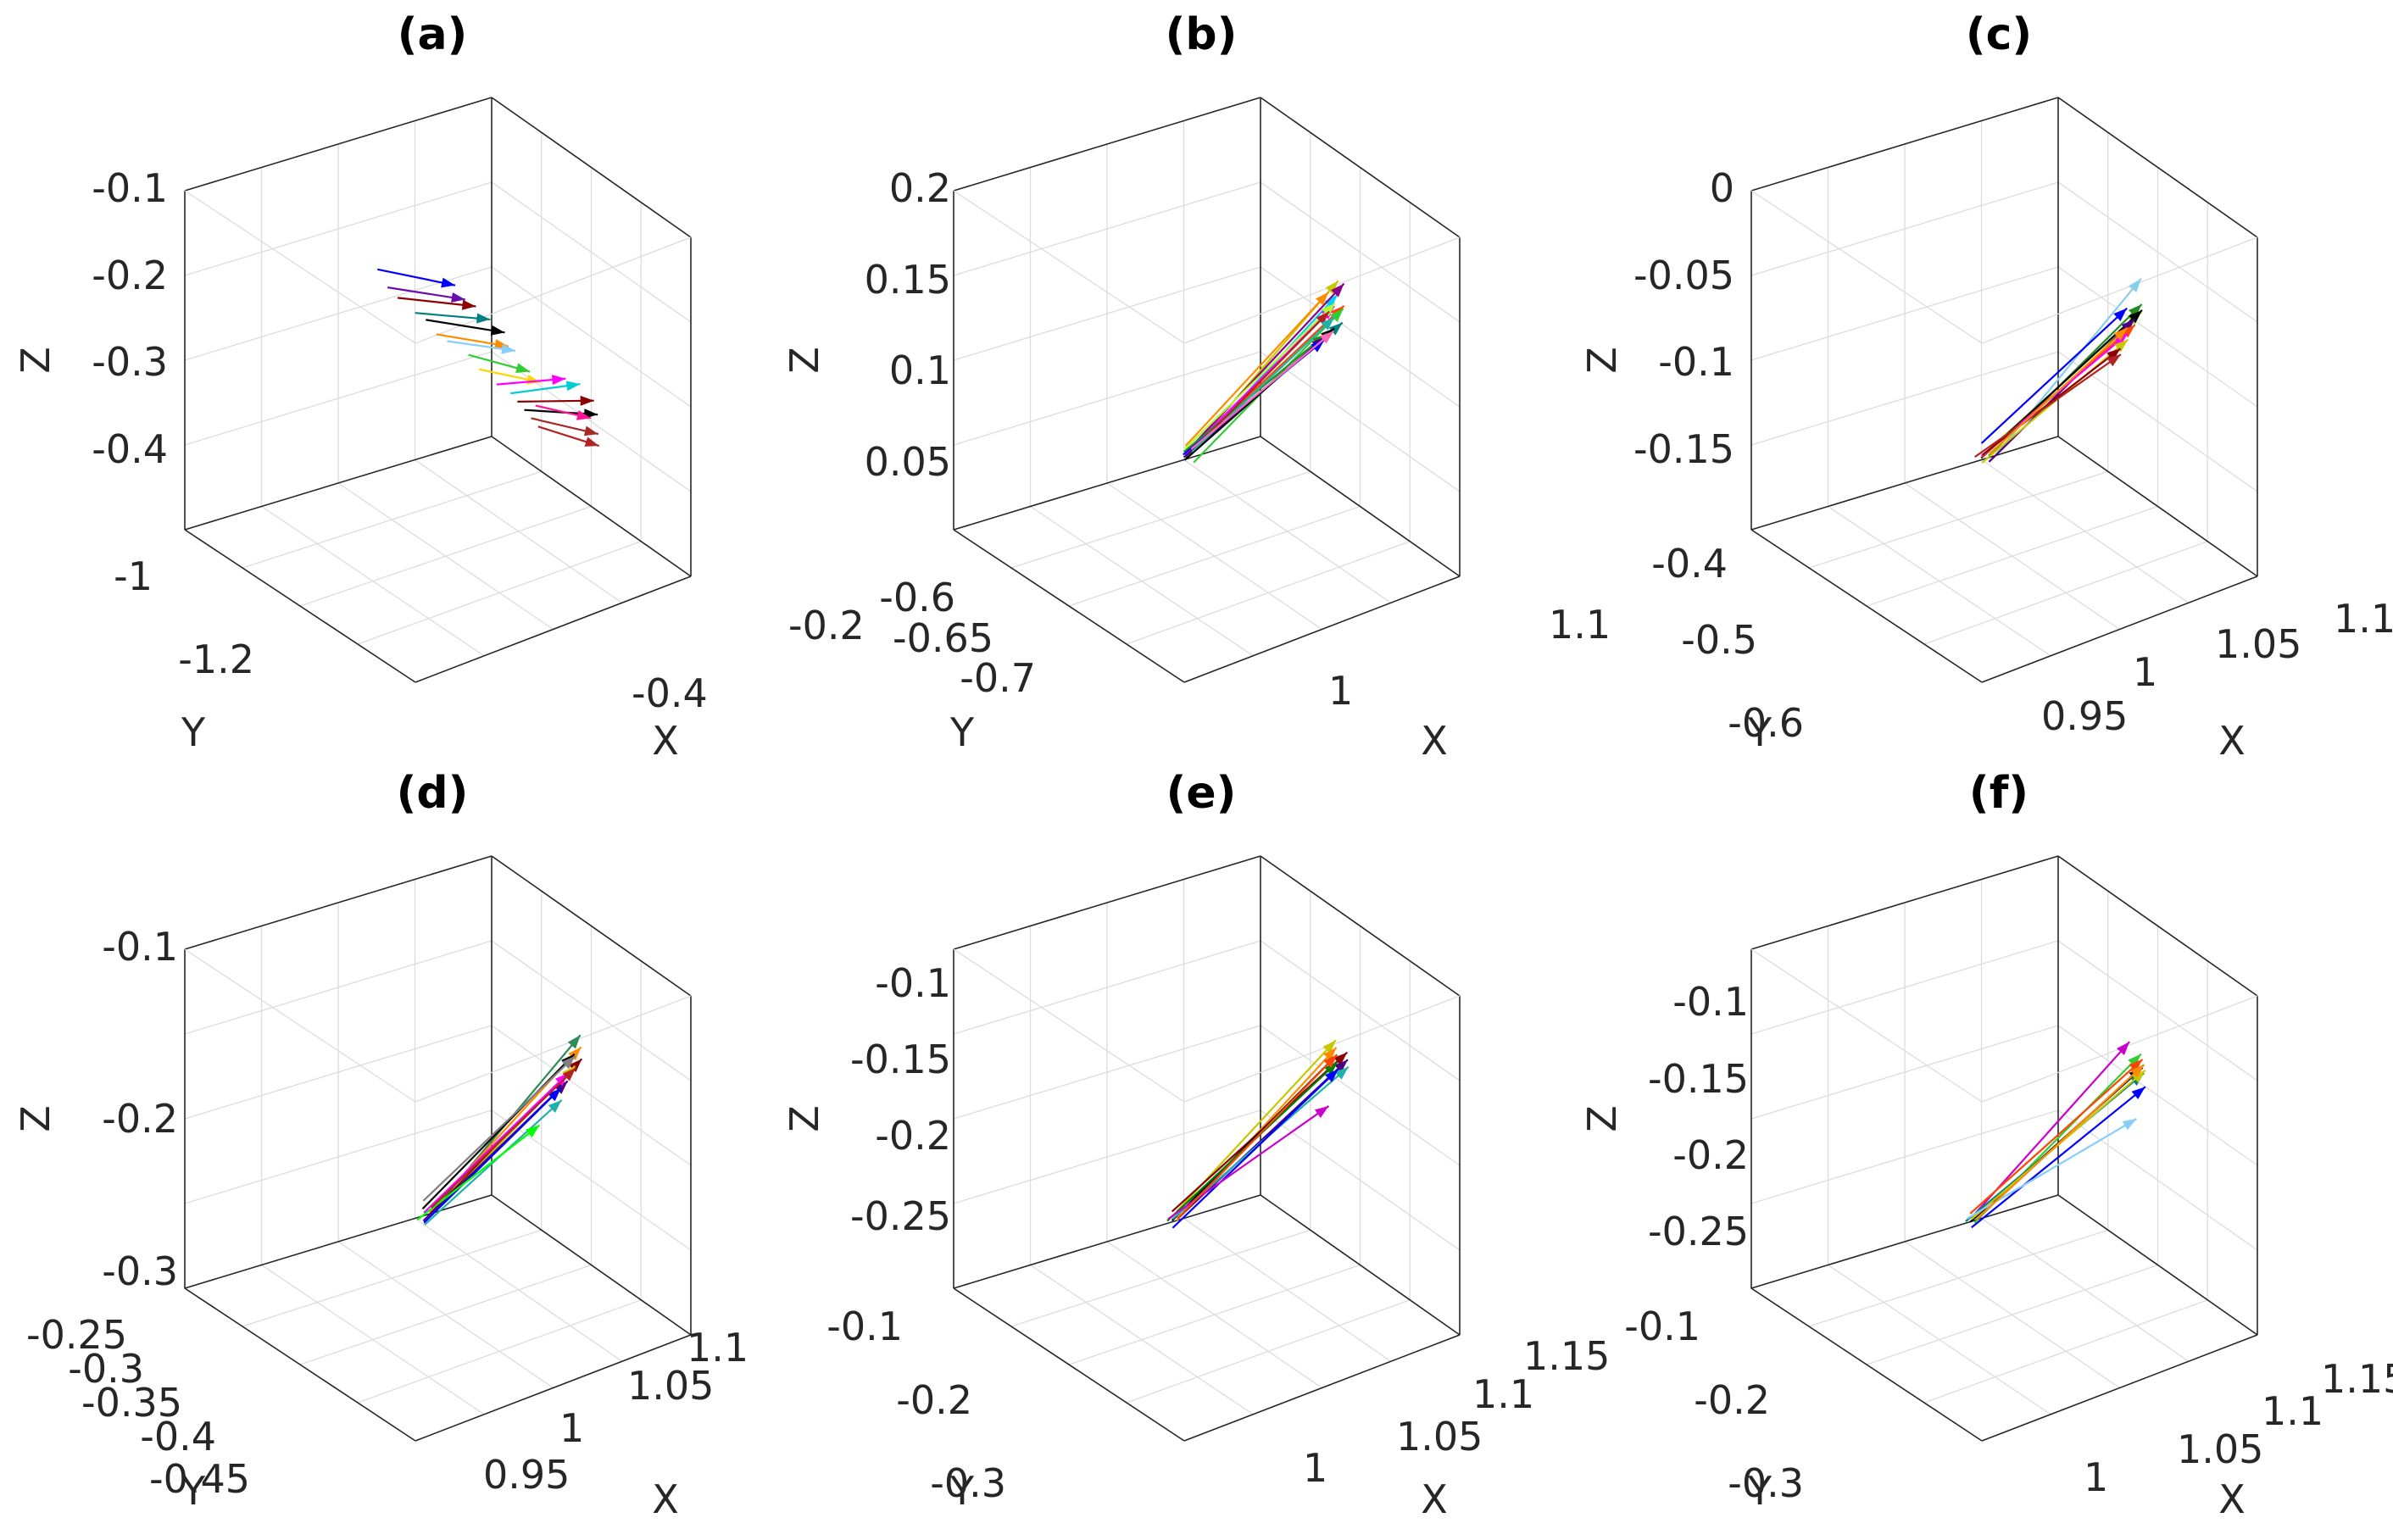 The image size is (2393, 1540). Describe the element at coordinates (934, 1400) in the screenshot. I see `y-tick-label: -0.2` at that location.